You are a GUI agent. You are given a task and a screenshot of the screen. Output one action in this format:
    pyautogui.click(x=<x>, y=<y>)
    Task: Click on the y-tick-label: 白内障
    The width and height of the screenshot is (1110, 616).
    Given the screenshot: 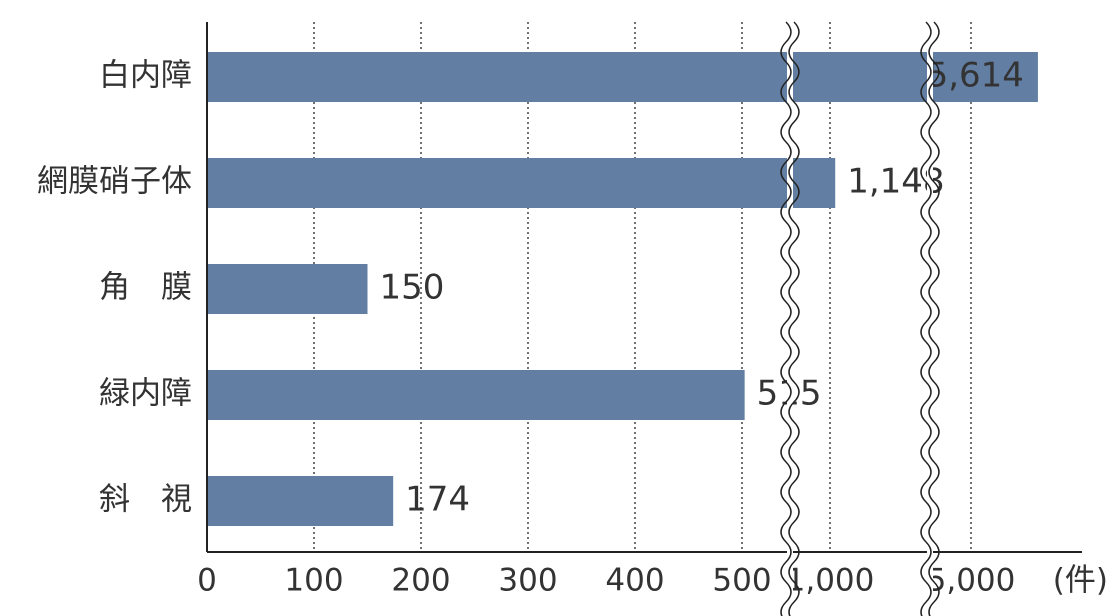 What is the action you would take?
    pyautogui.click(x=145, y=76)
    